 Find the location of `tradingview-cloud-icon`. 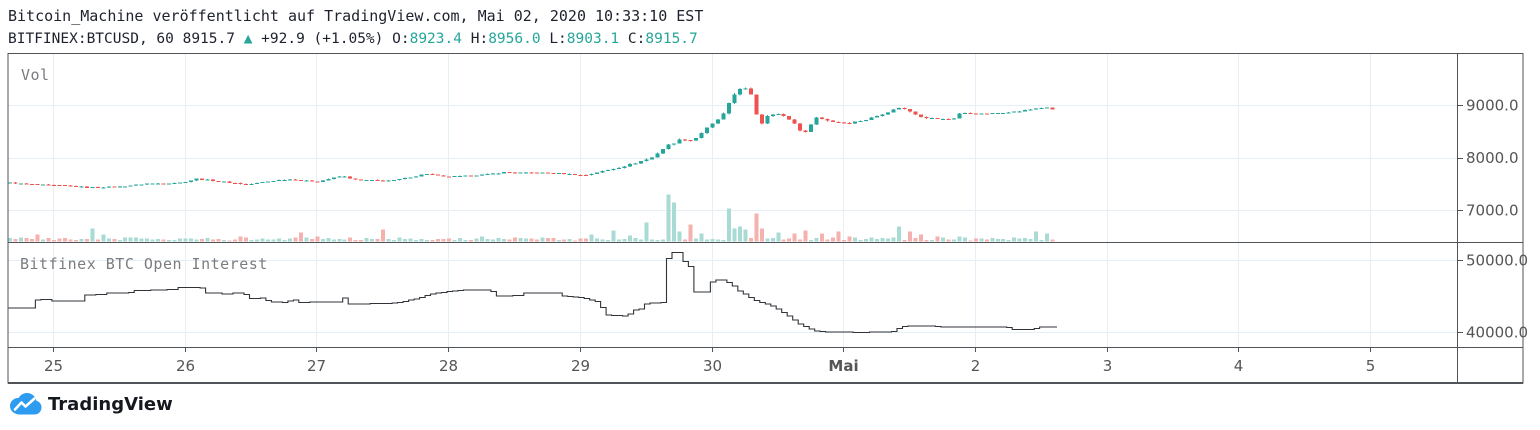

tradingview-cloud-icon is located at coordinates (26, 404).